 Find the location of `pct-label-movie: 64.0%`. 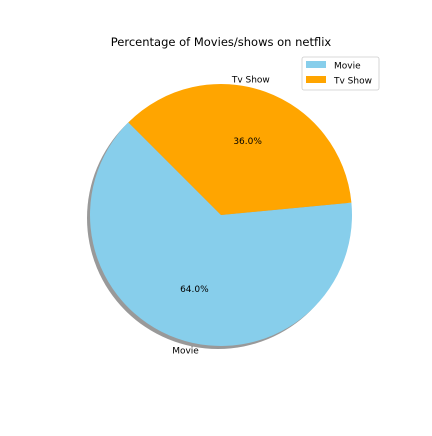

pct-label-movie: 64.0% is located at coordinates (194, 290).